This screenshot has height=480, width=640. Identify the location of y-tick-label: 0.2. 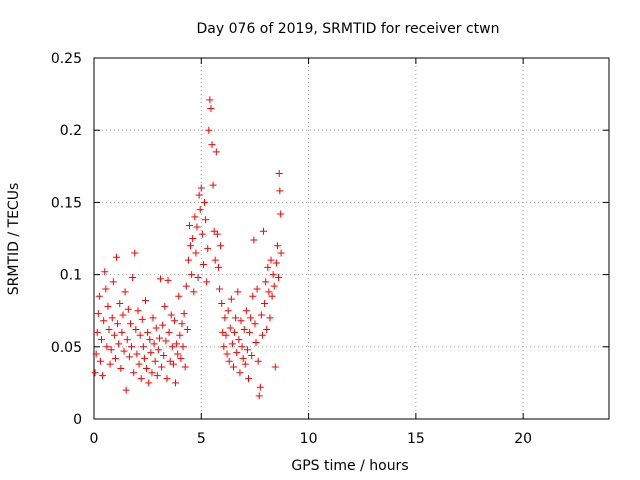
(71, 131).